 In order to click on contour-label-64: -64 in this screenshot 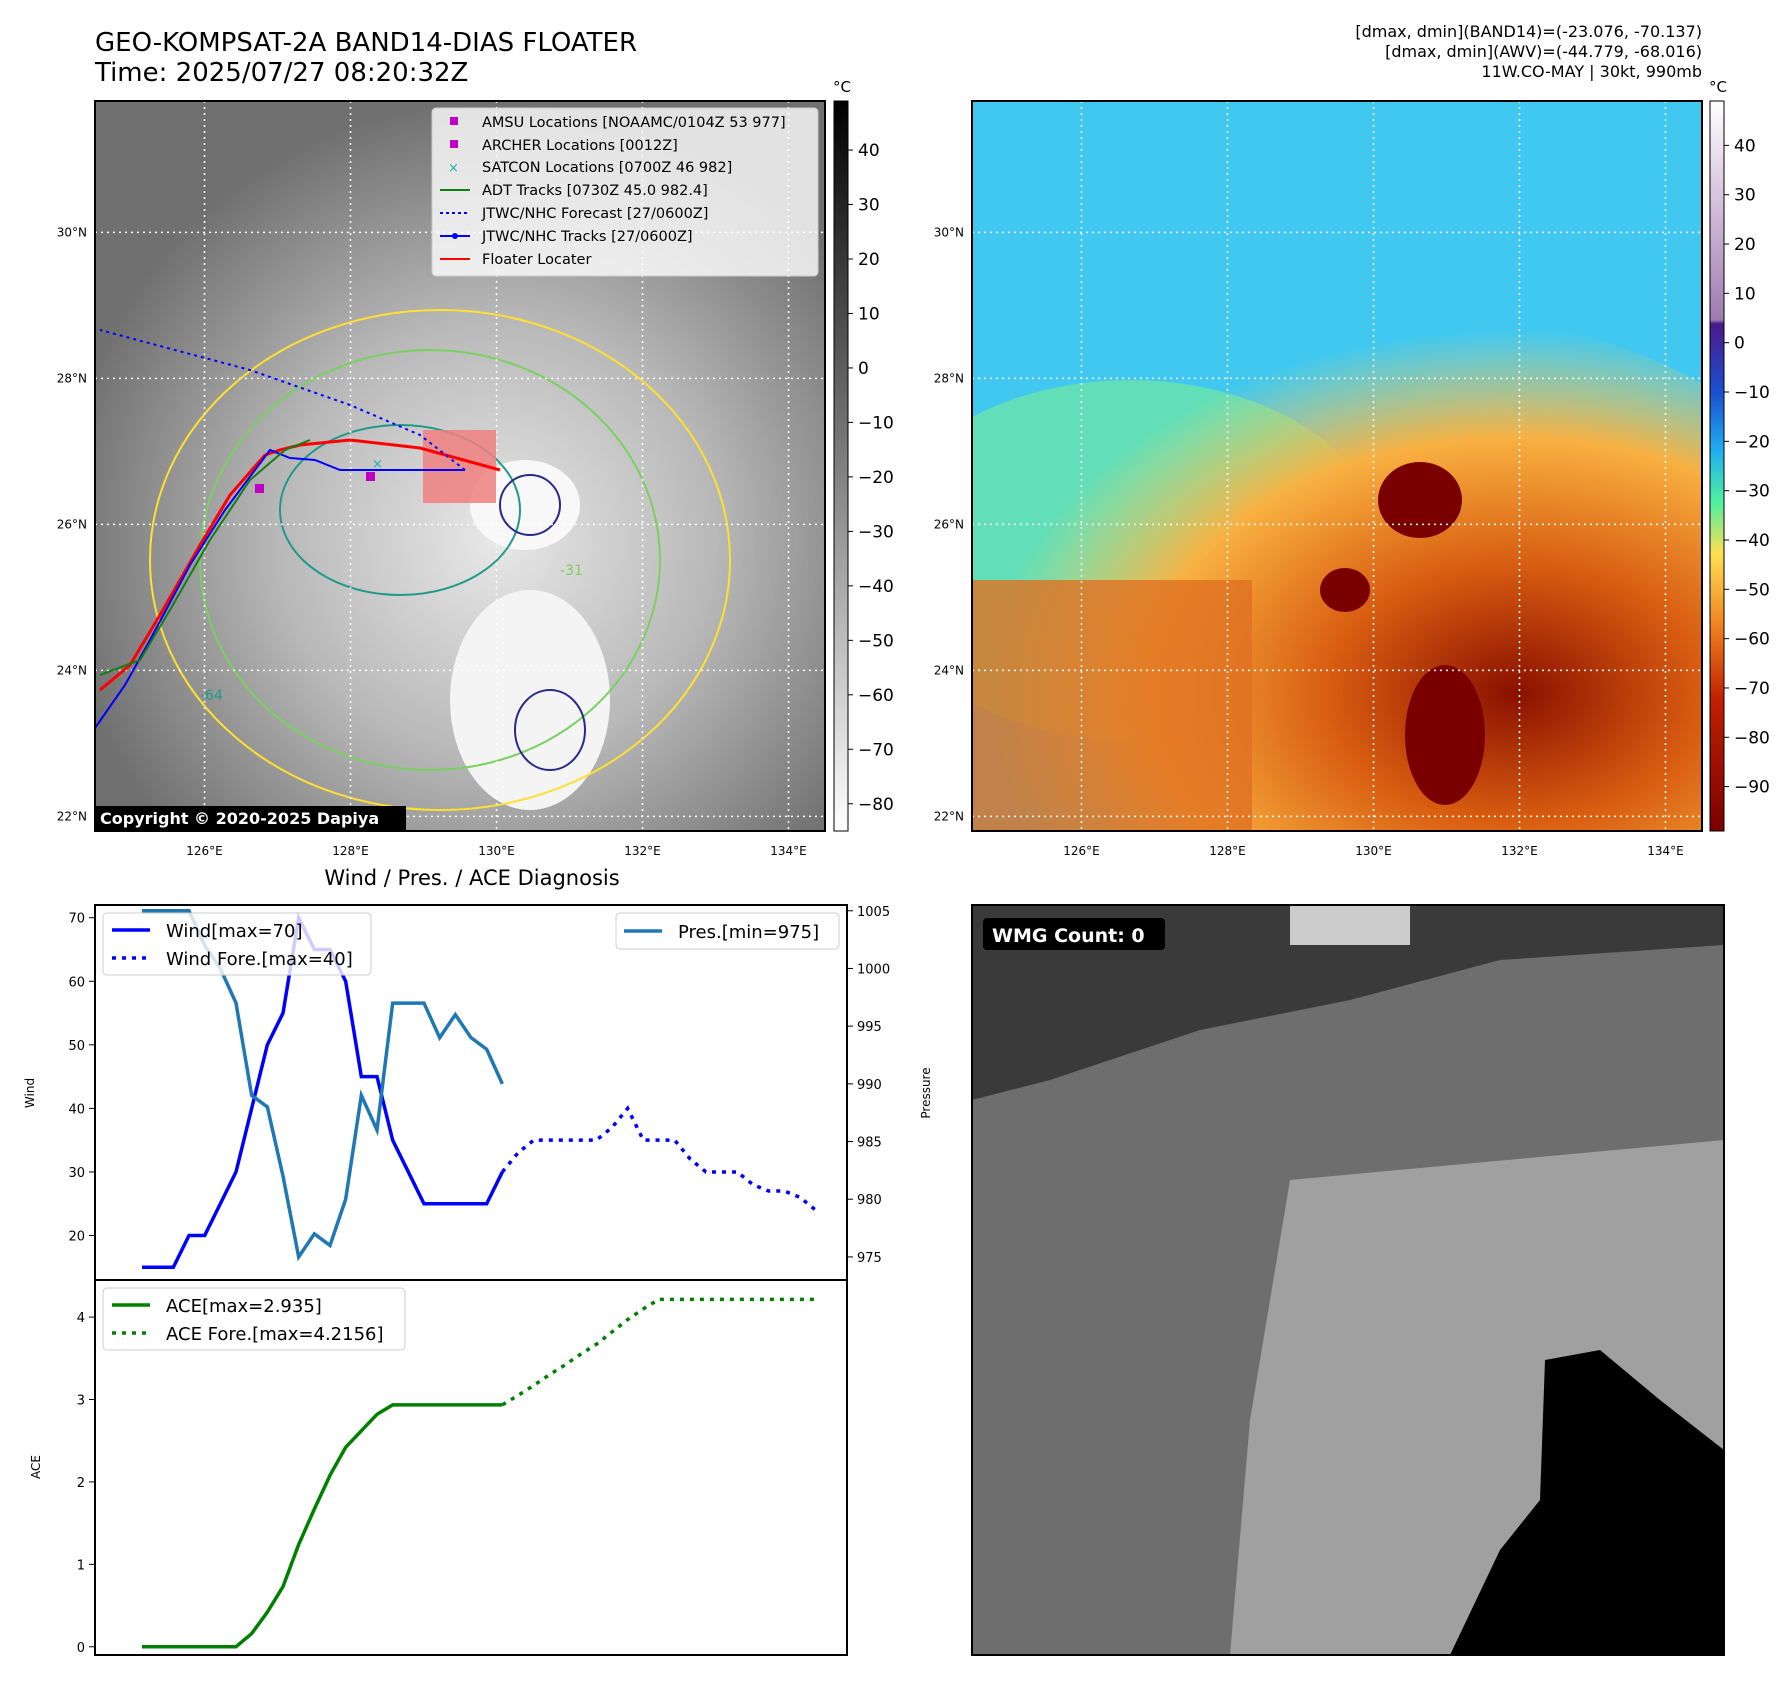, I will do `click(211, 696)`.